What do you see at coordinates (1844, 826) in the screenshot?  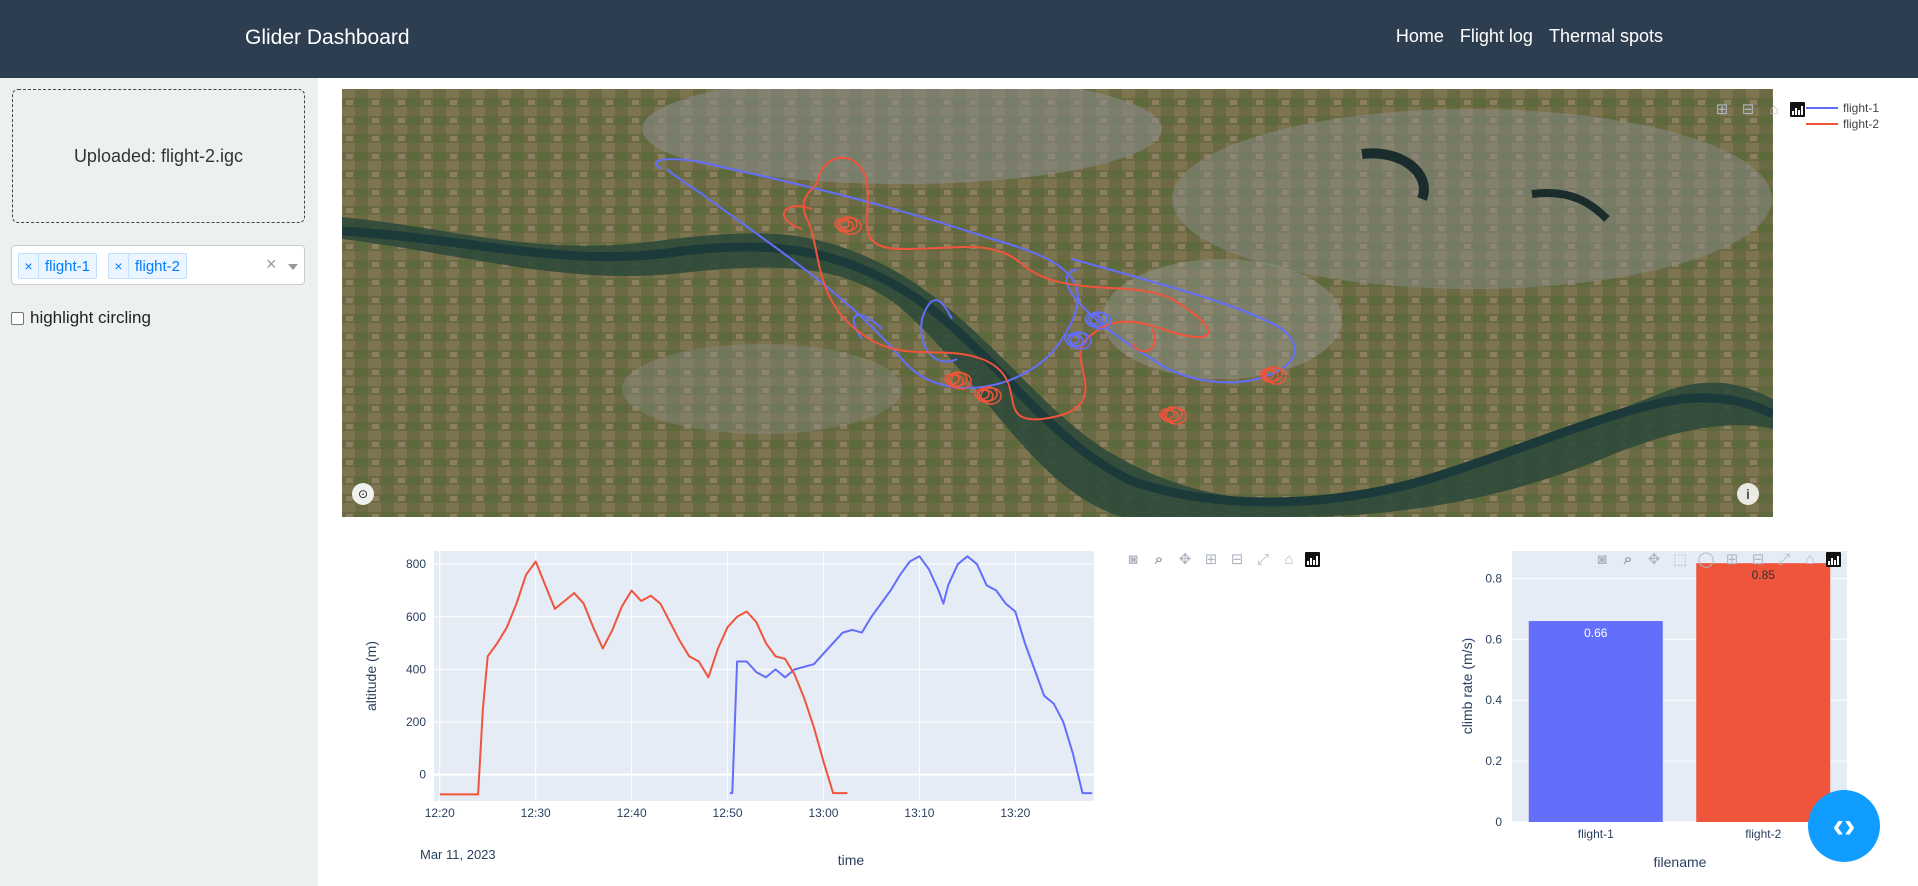 I see `code-toggle-button: ‹›` at bounding box center [1844, 826].